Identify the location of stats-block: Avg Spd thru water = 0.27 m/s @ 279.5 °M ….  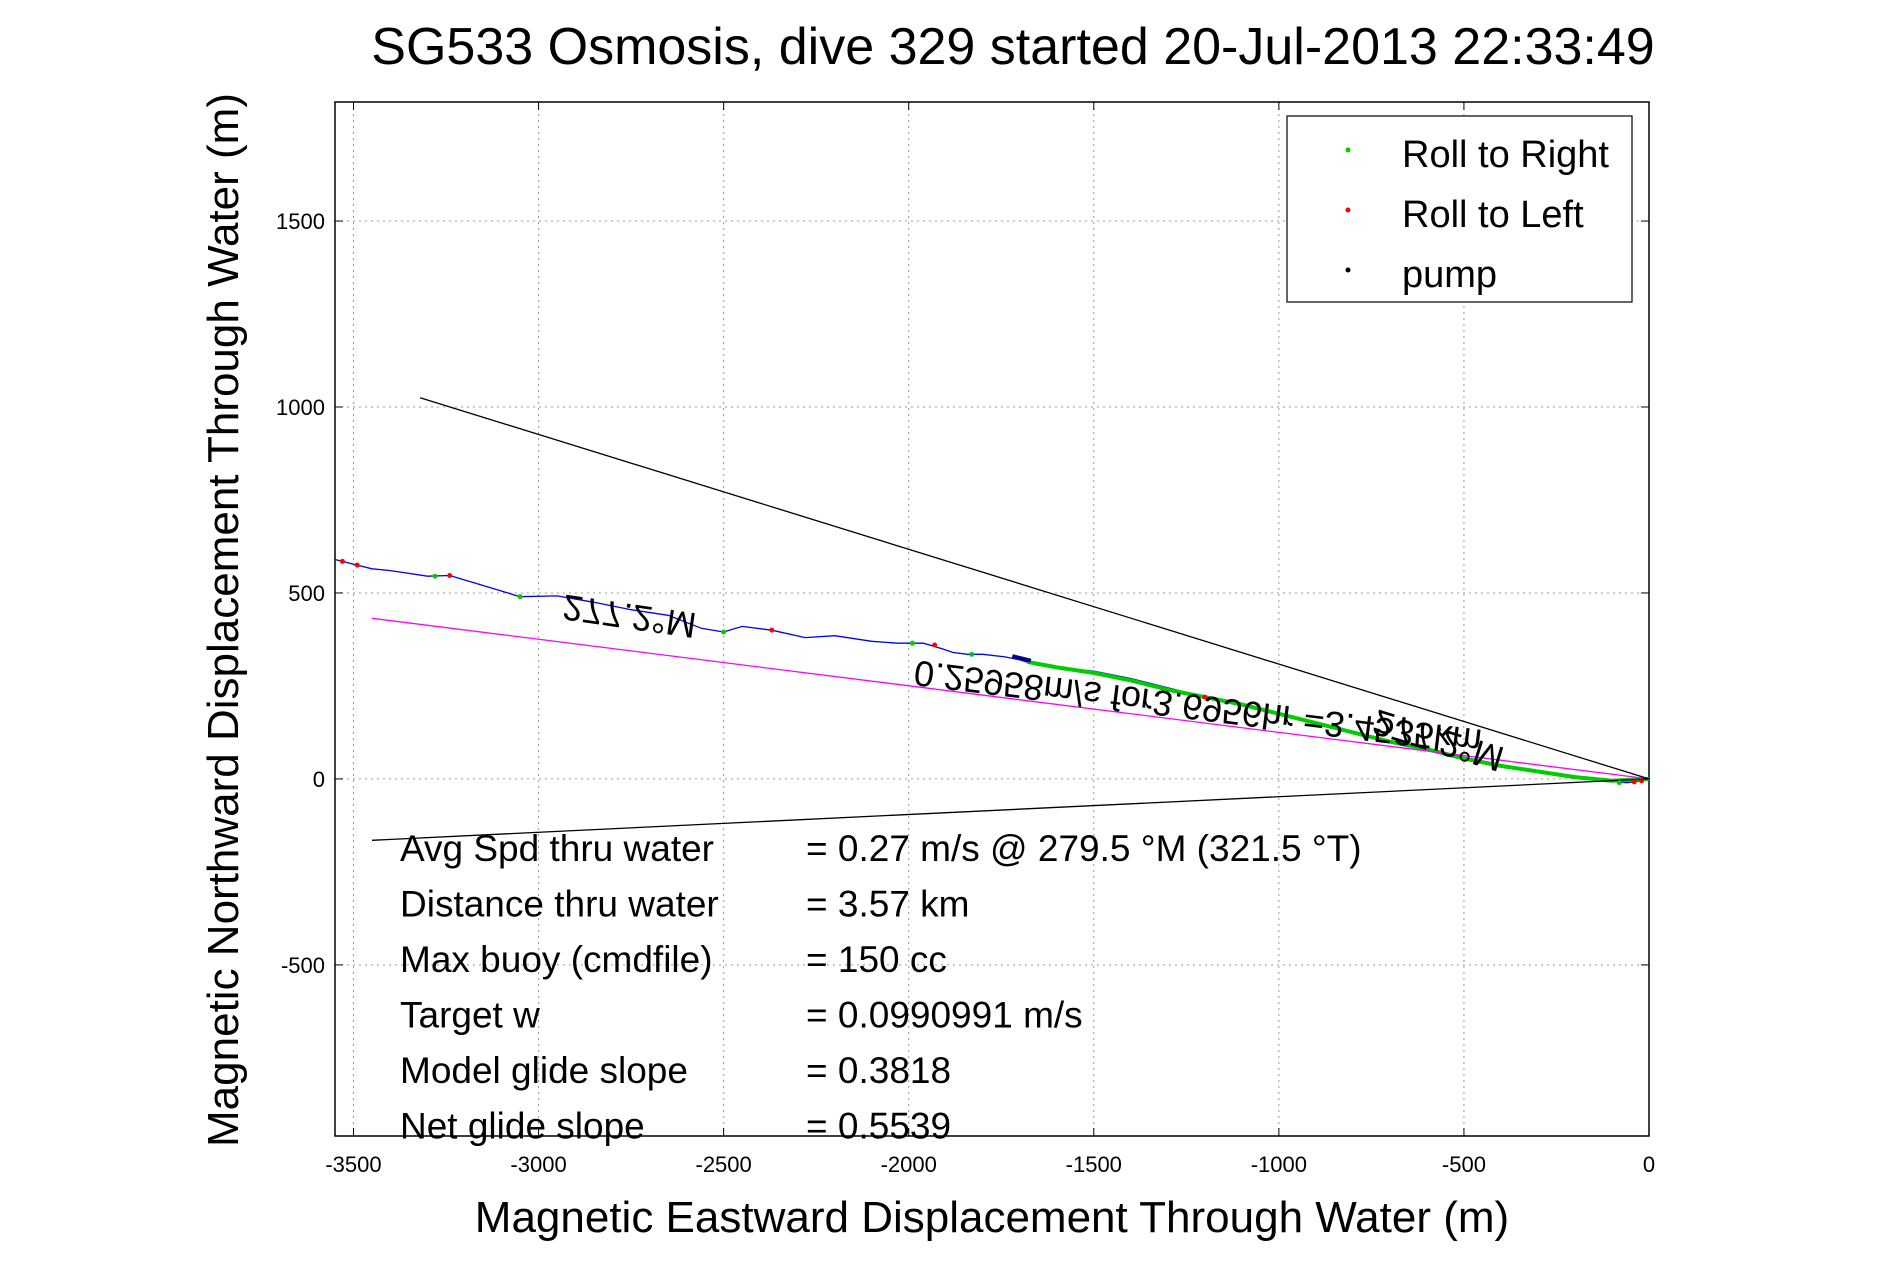
(881, 987).